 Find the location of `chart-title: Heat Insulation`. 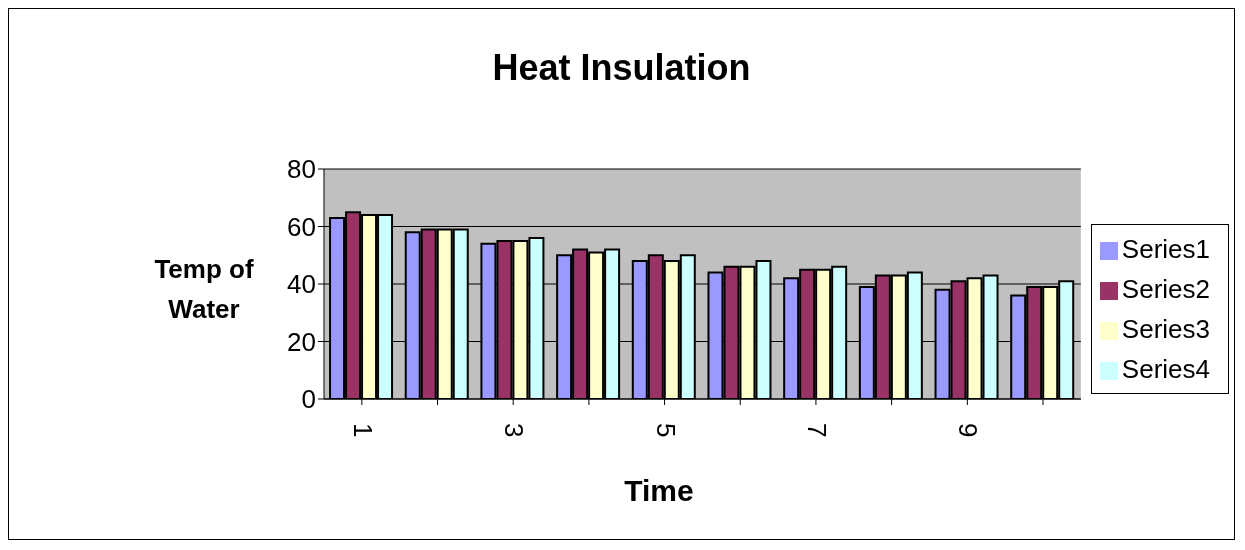

chart-title: Heat Insulation is located at coordinates (621, 68).